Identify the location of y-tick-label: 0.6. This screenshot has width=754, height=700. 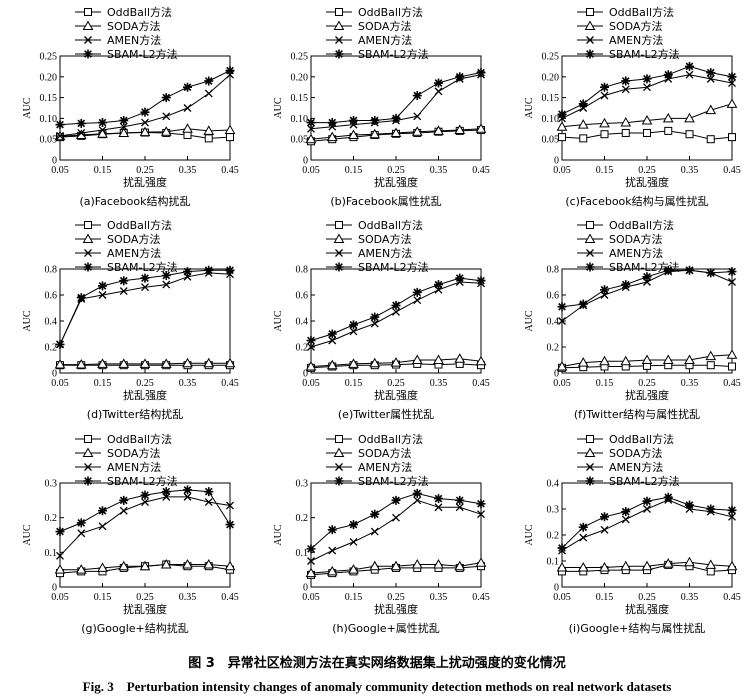
(553, 296).